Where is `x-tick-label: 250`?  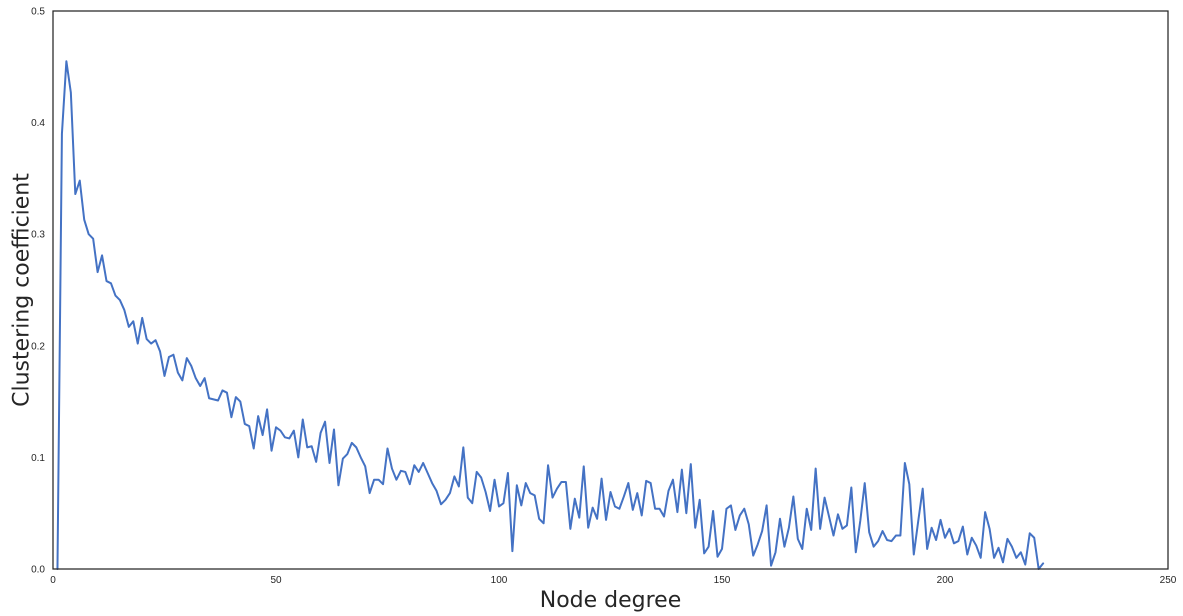 x-tick-label: 250 is located at coordinates (1168, 580).